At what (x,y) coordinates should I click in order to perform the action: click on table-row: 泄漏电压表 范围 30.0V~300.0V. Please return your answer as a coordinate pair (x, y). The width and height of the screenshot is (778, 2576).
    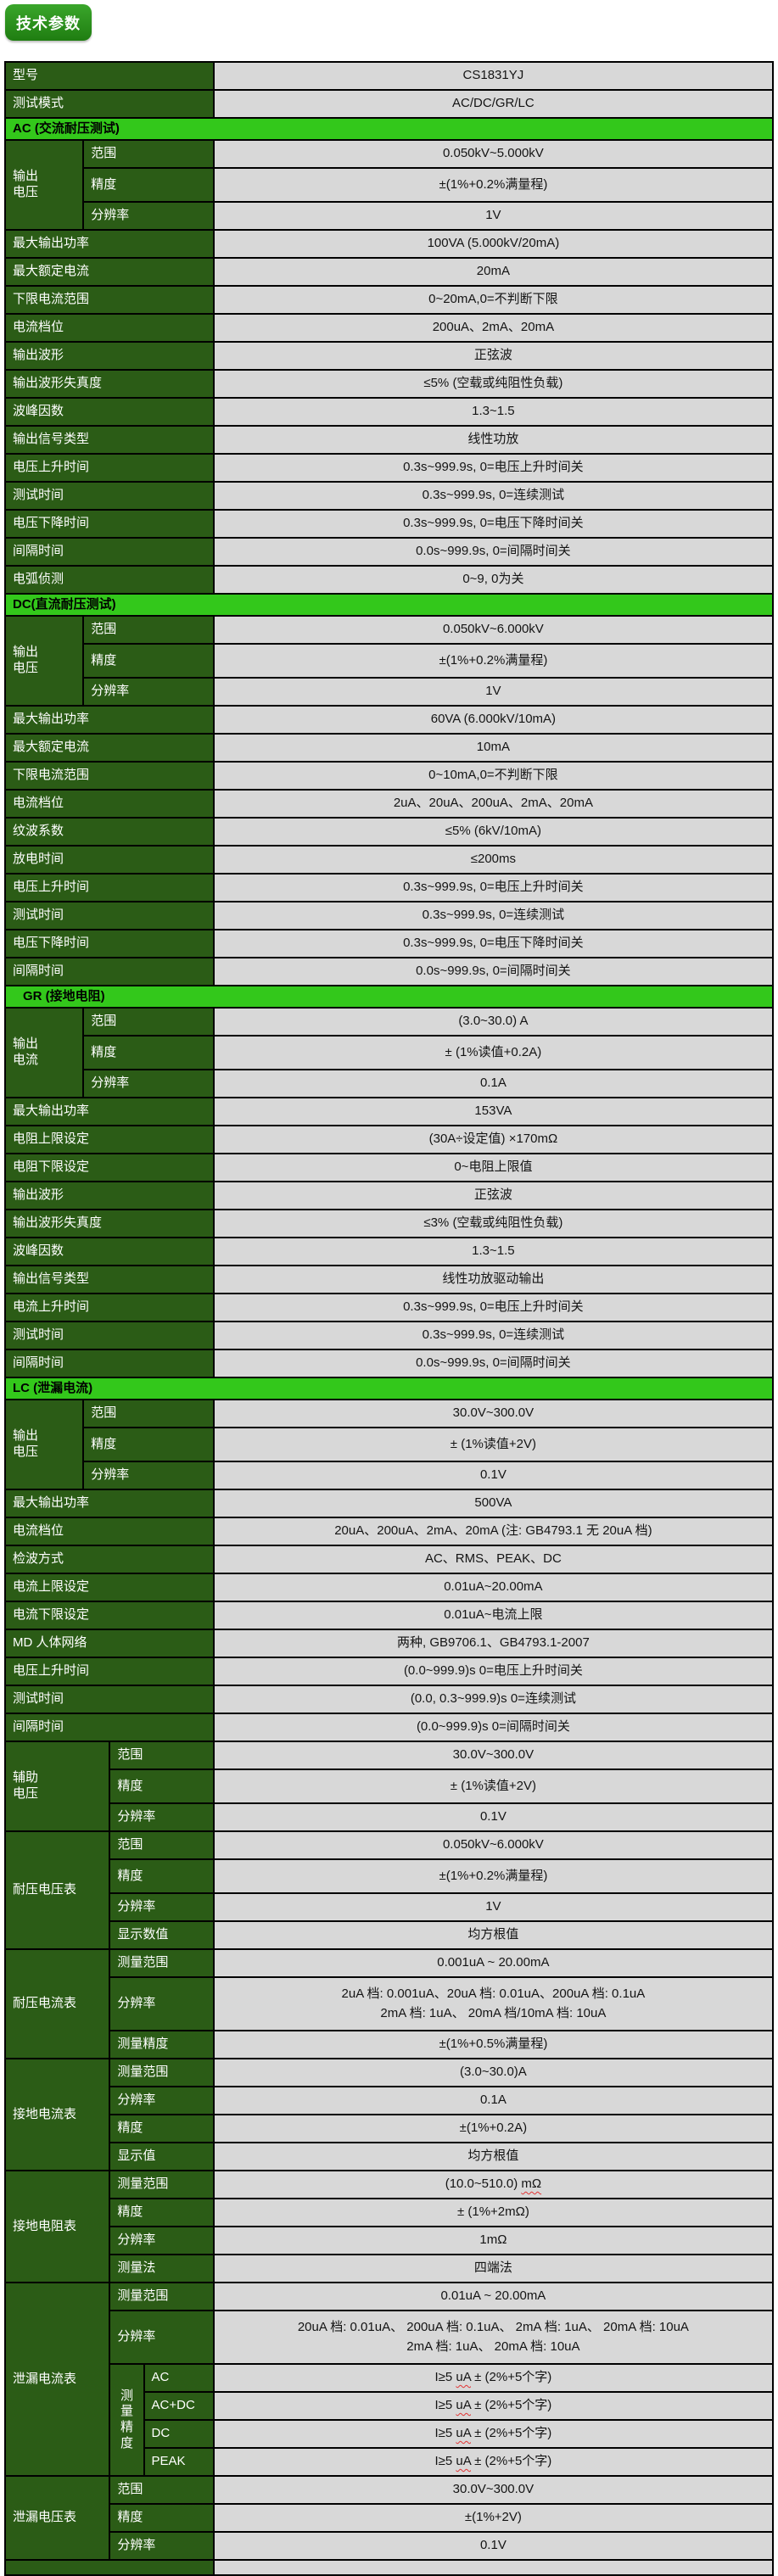
    Looking at the image, I should click on (389, 2518).